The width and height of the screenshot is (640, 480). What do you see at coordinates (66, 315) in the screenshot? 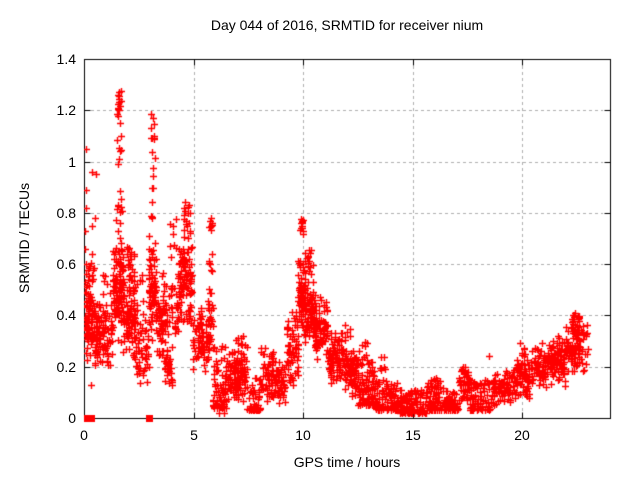
I see `y-tick-label: 0.4` at bounding box center [66, 315].